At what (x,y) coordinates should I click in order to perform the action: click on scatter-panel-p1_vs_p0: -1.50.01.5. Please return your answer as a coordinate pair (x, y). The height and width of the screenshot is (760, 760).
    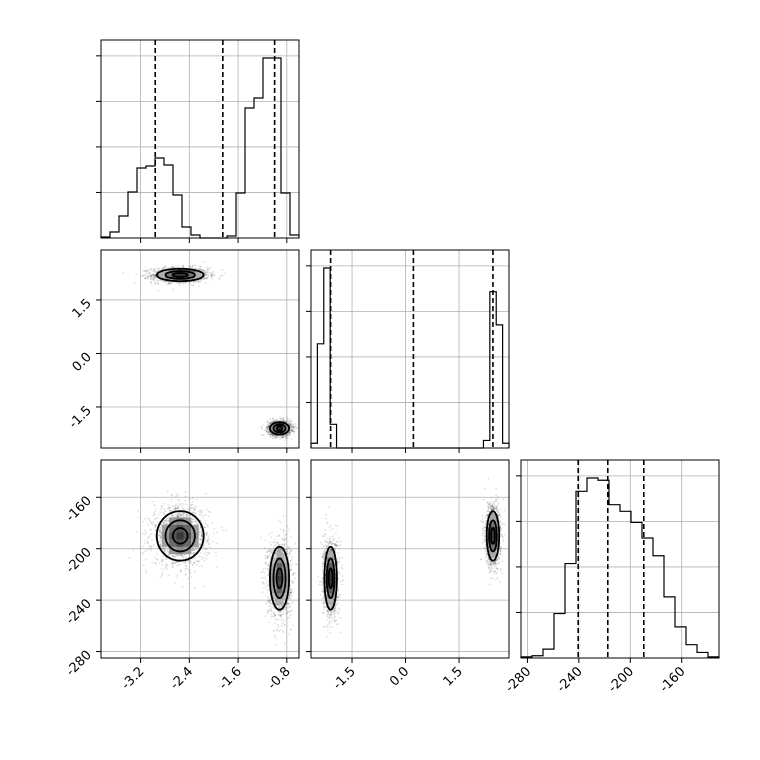
    Looking at the image, I should click on (183, 351).